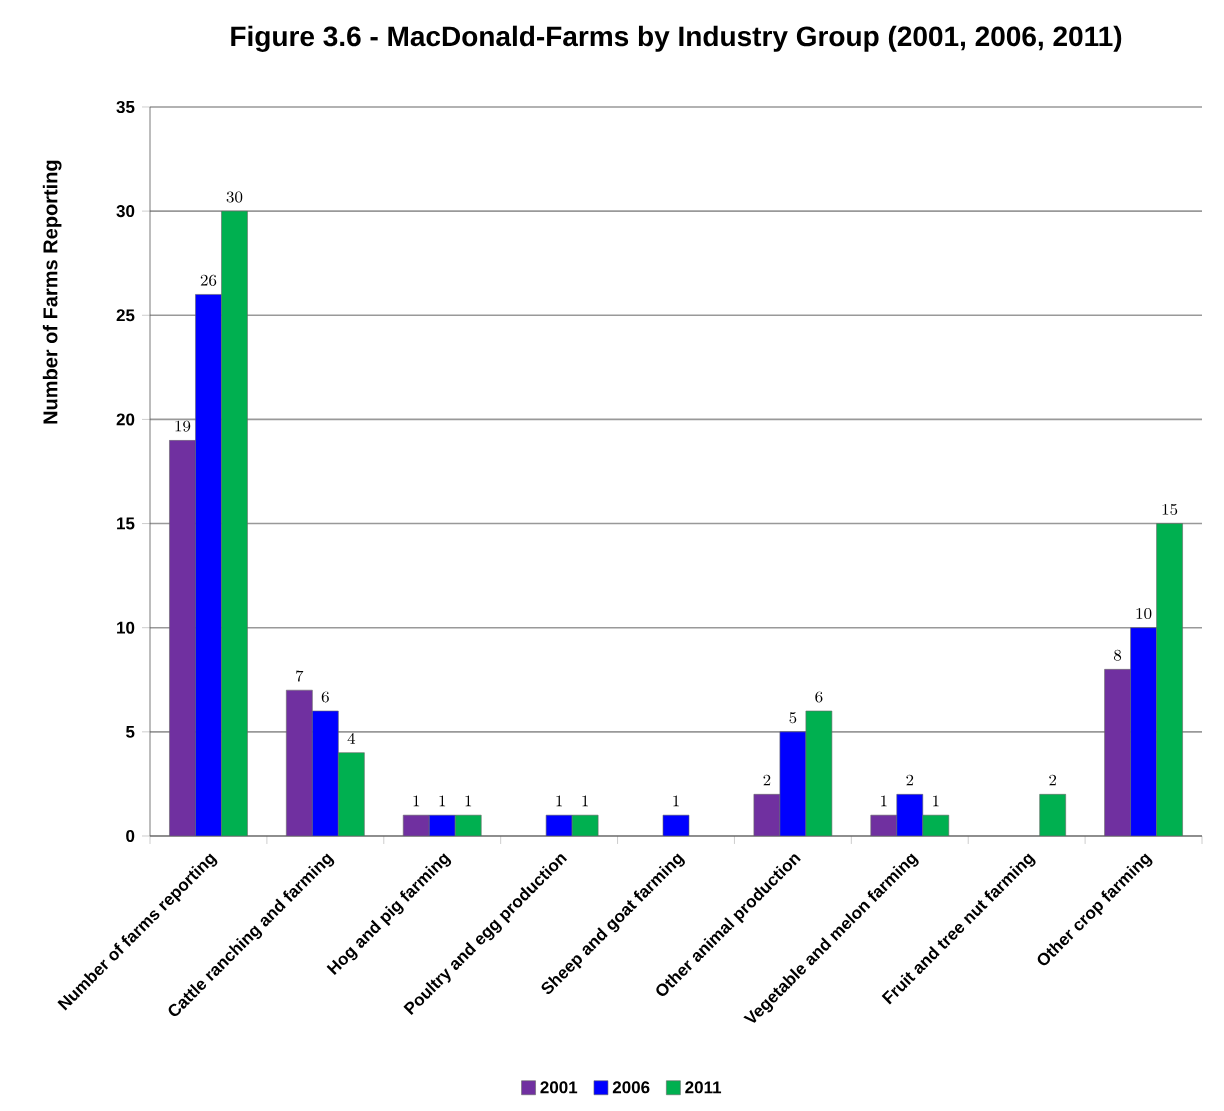 The image size is (1224, 1111). Describe the element at coordinates (125, 419) in the screenshot. I see `y-tick-label: 20` at that location.